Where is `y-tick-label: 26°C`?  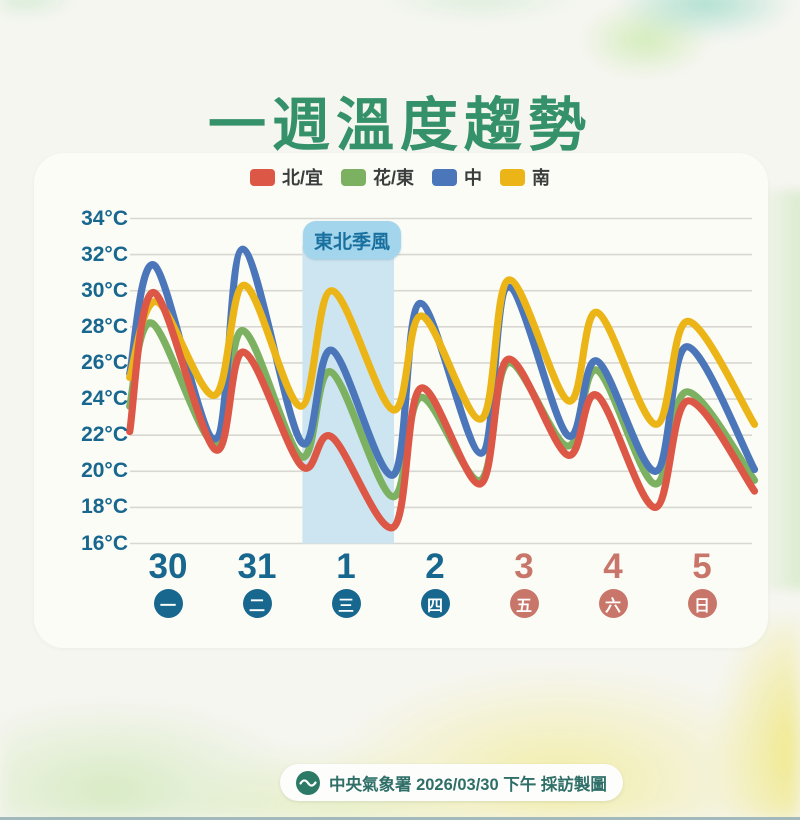 y-tick-label: 26°C is located at coordinates (104, 362).